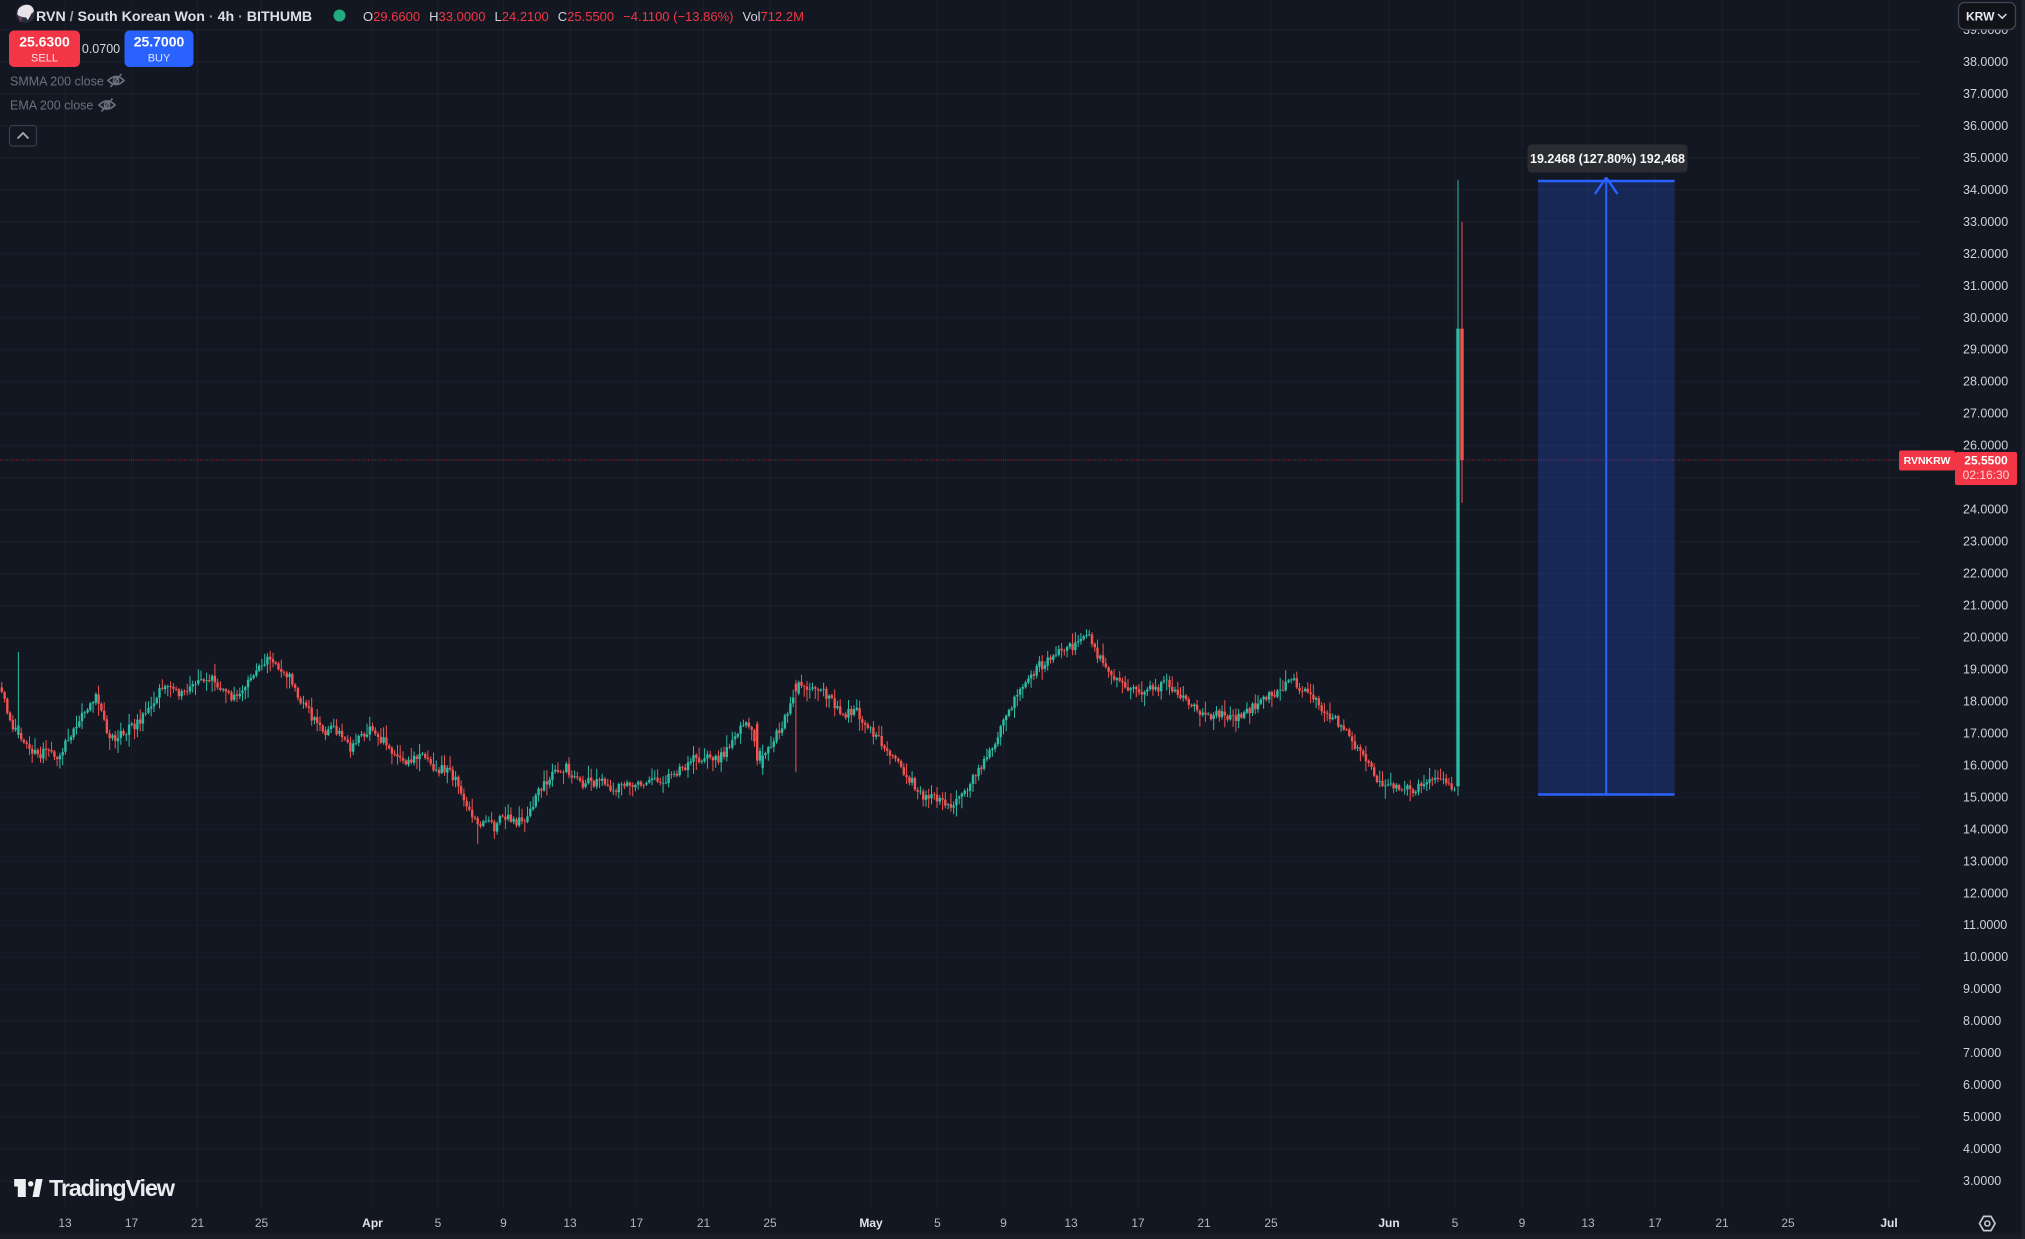 Image resolution: width=2025 pixels, height=1239 pixels. I want to click on svg-text: 21.0000, so click(1985, 606).